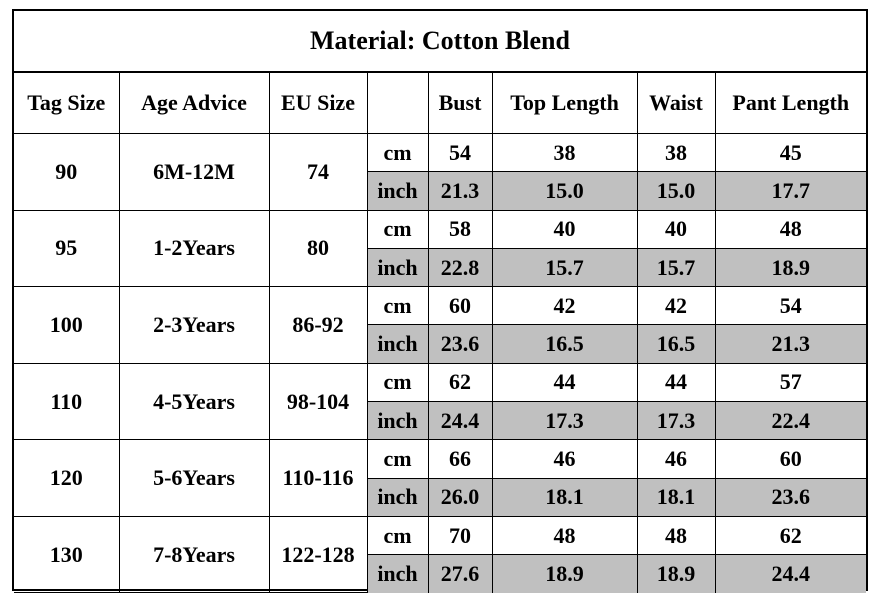  I want to click on top-length-cell: 18.9, so click(564, 573).